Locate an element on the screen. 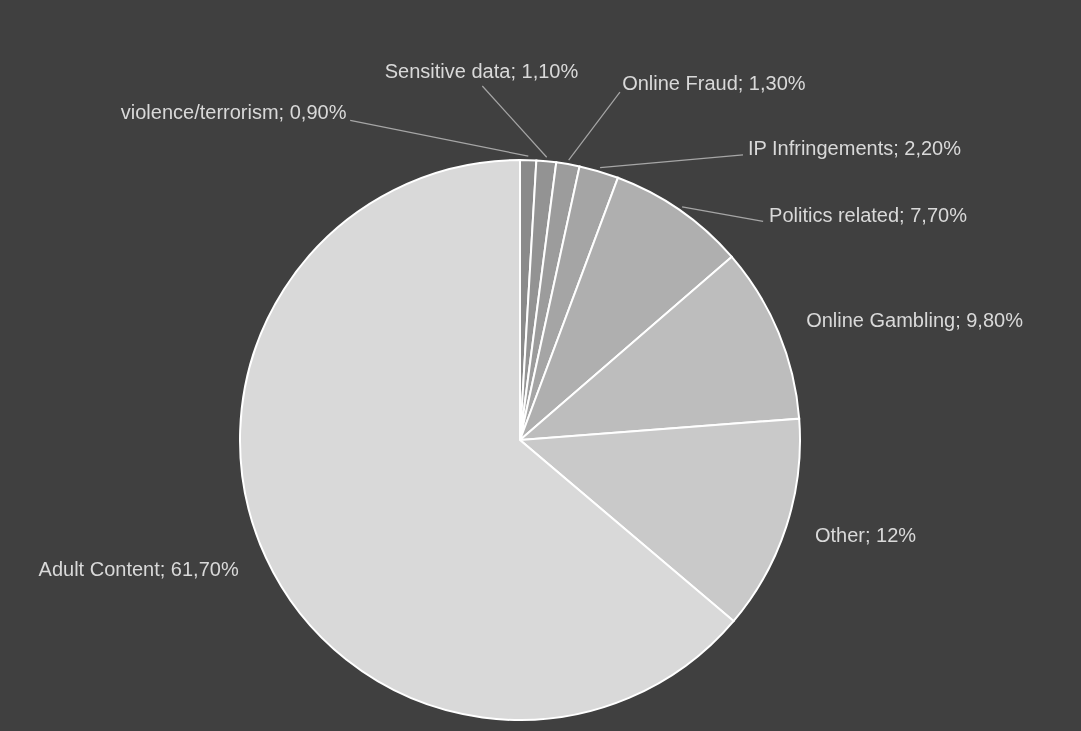 The image size is (1081, 731). slice-label: Adult Content; 61,70% is located at coordinates (138, 569).